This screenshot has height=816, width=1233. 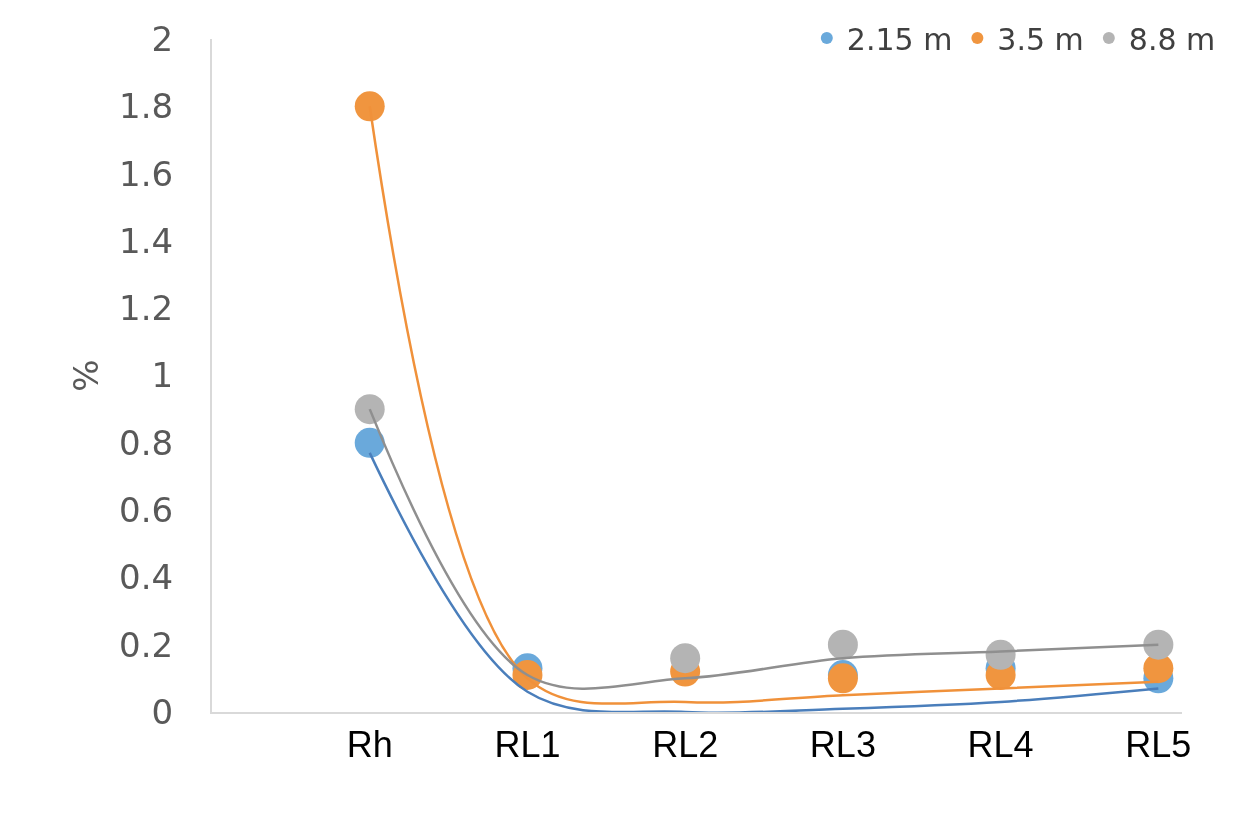 What do you see at coordinates (685, 745) in the screenshot?
I see `x-tick-label: RL2` at bounding box center [685, 745].